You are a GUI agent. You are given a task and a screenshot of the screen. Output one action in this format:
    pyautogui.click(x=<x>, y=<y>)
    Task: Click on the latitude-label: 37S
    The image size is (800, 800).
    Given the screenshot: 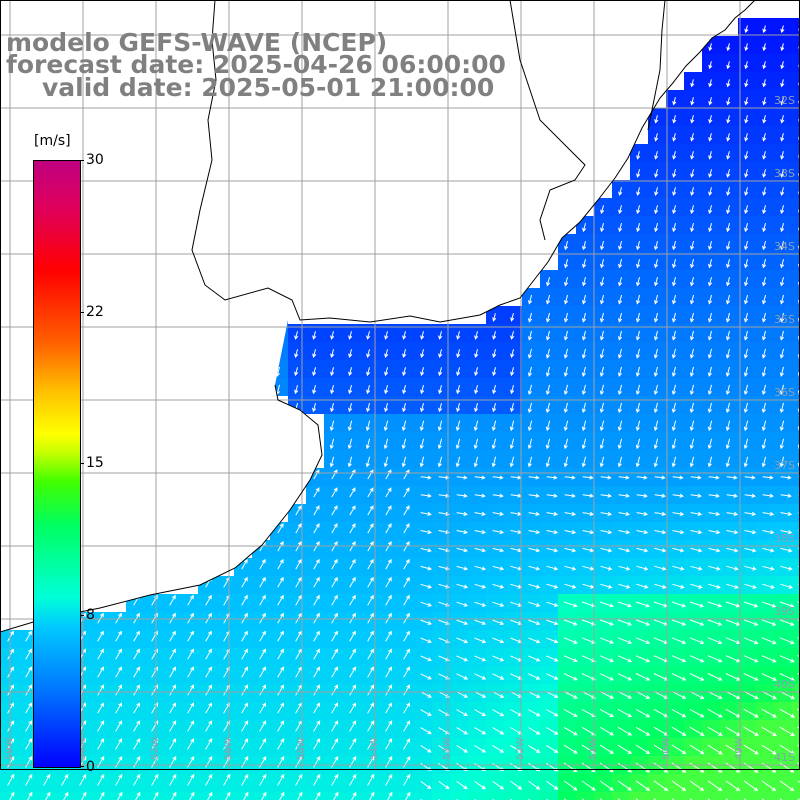 What is the action you would take?
    pyautogui.click(x=784, y=465)
    